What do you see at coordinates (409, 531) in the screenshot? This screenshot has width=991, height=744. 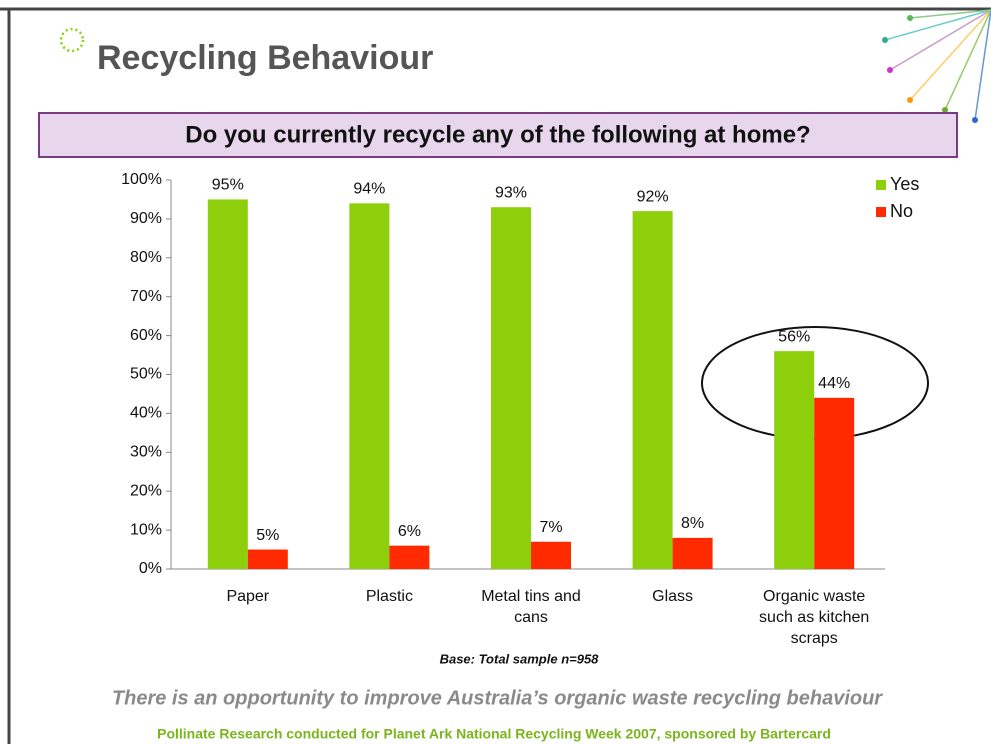 I see `value-label: 6%` at bounding box center [409, 531].